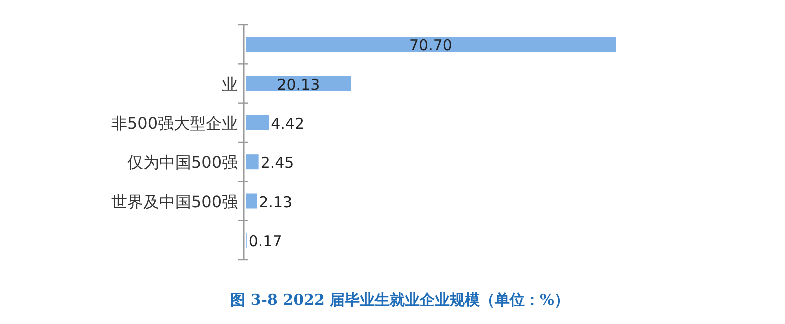 The height and width of the screenshot is (324, 785). Describe the element at coordinates (174, 202) in the screenshot. I see `y-tick-label: 世界及中国500强` at that location.